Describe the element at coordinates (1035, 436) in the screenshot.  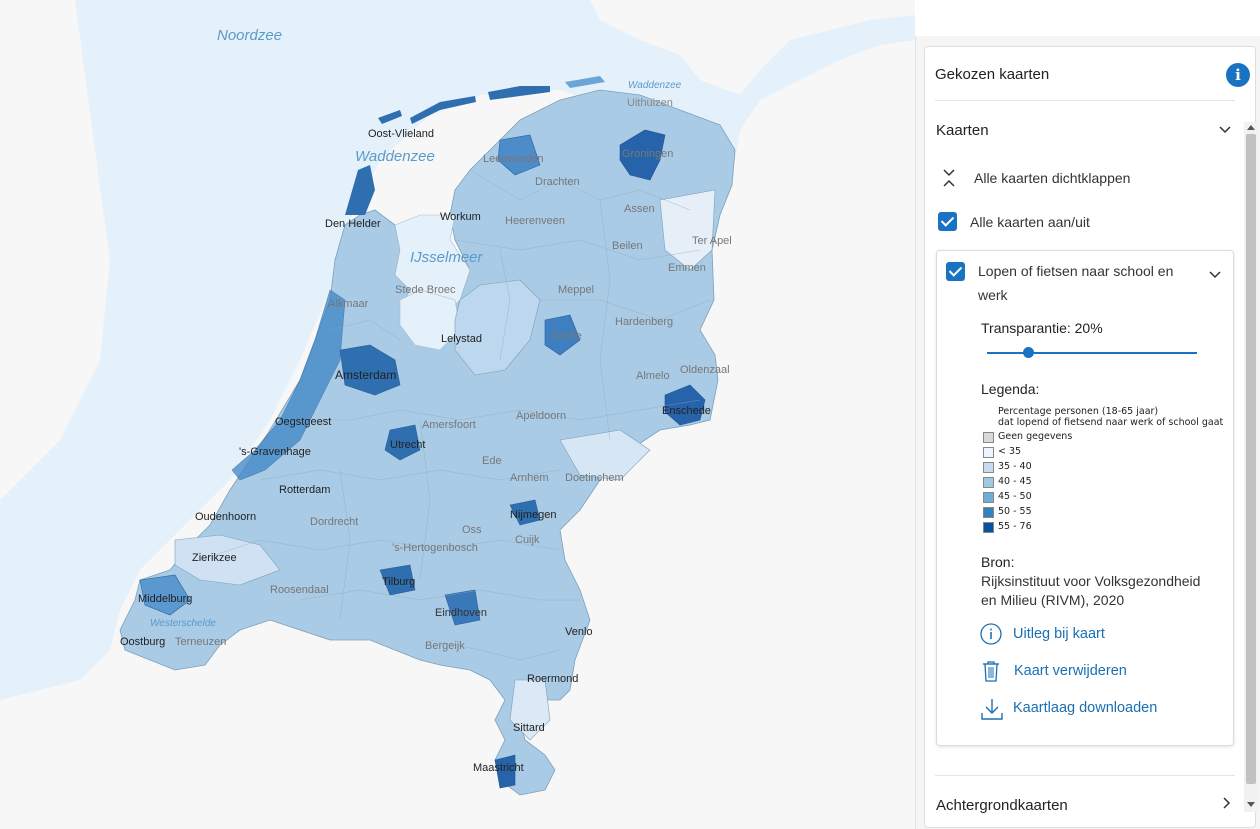
I see `legend-item-label: Geen gegevens` at that location.